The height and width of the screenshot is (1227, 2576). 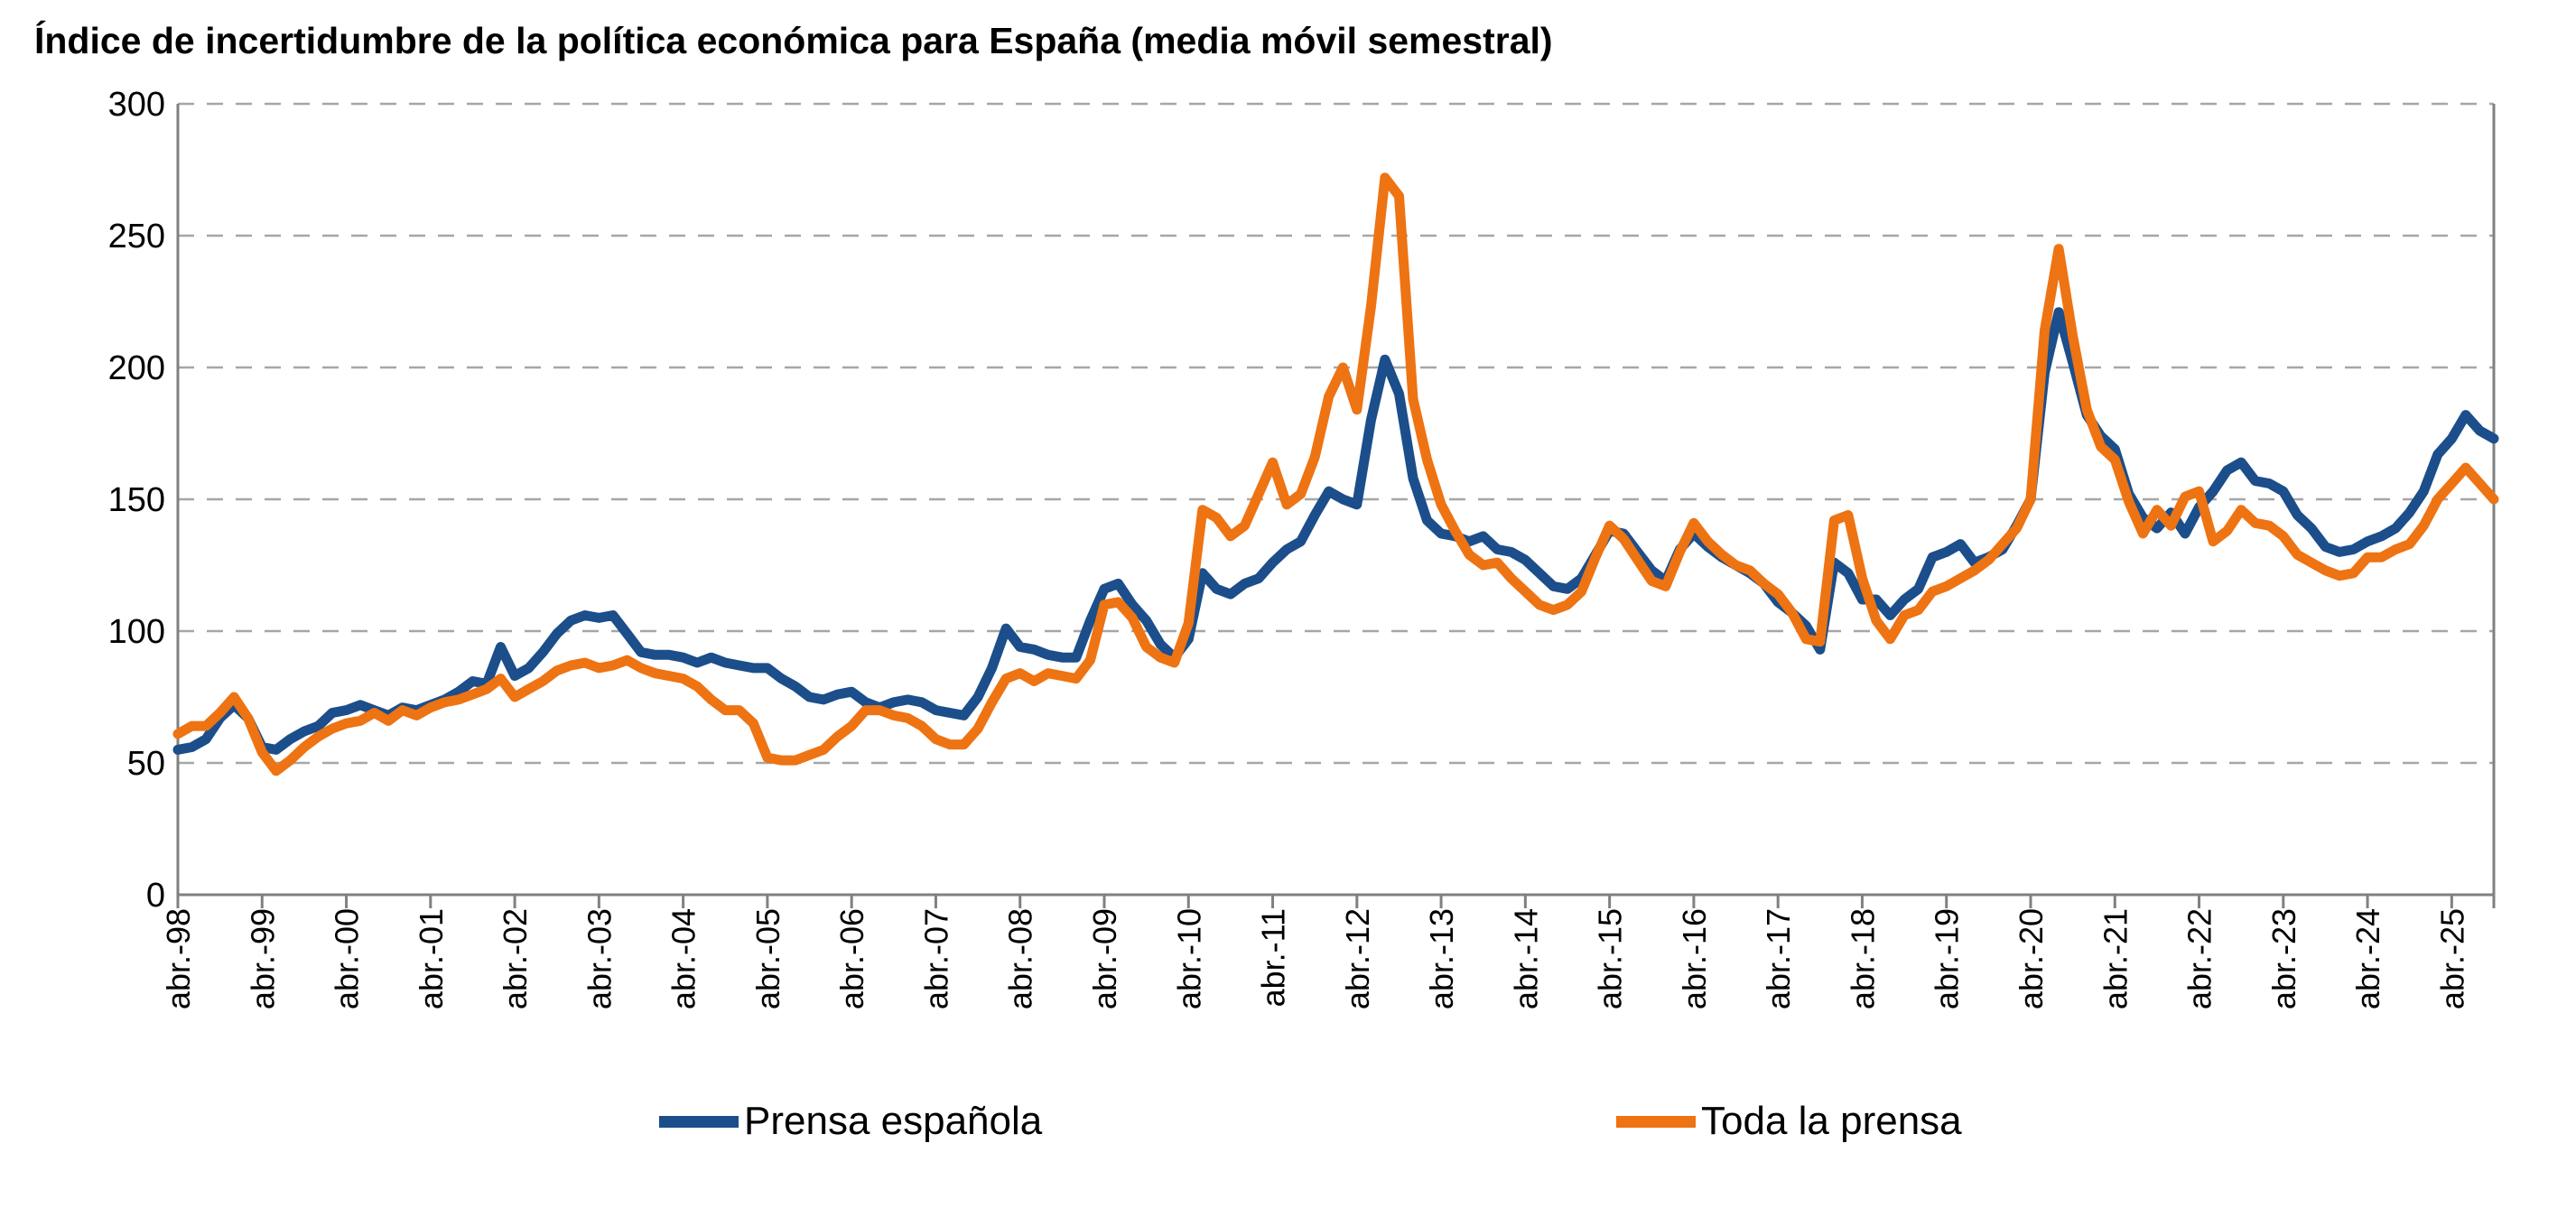 What do you see at coordinates (1288, 1121) in the screenshot?
I see `legend: Prensa española Toda la prensa` at bounding box center [1288, 1121].